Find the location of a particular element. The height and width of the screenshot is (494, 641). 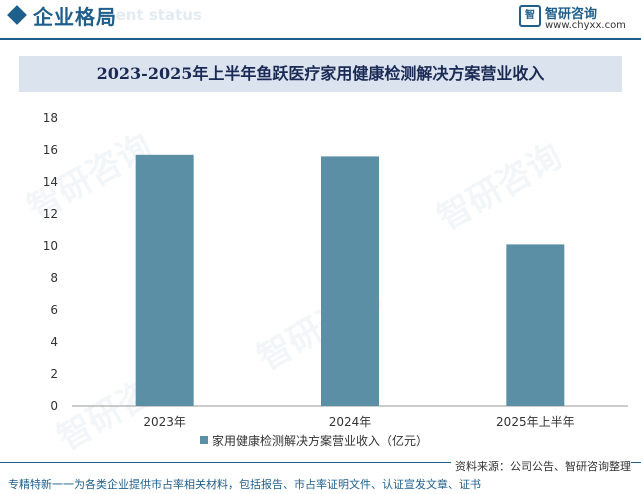

y-tick-label: 0 is located at coordinates (54, 406).